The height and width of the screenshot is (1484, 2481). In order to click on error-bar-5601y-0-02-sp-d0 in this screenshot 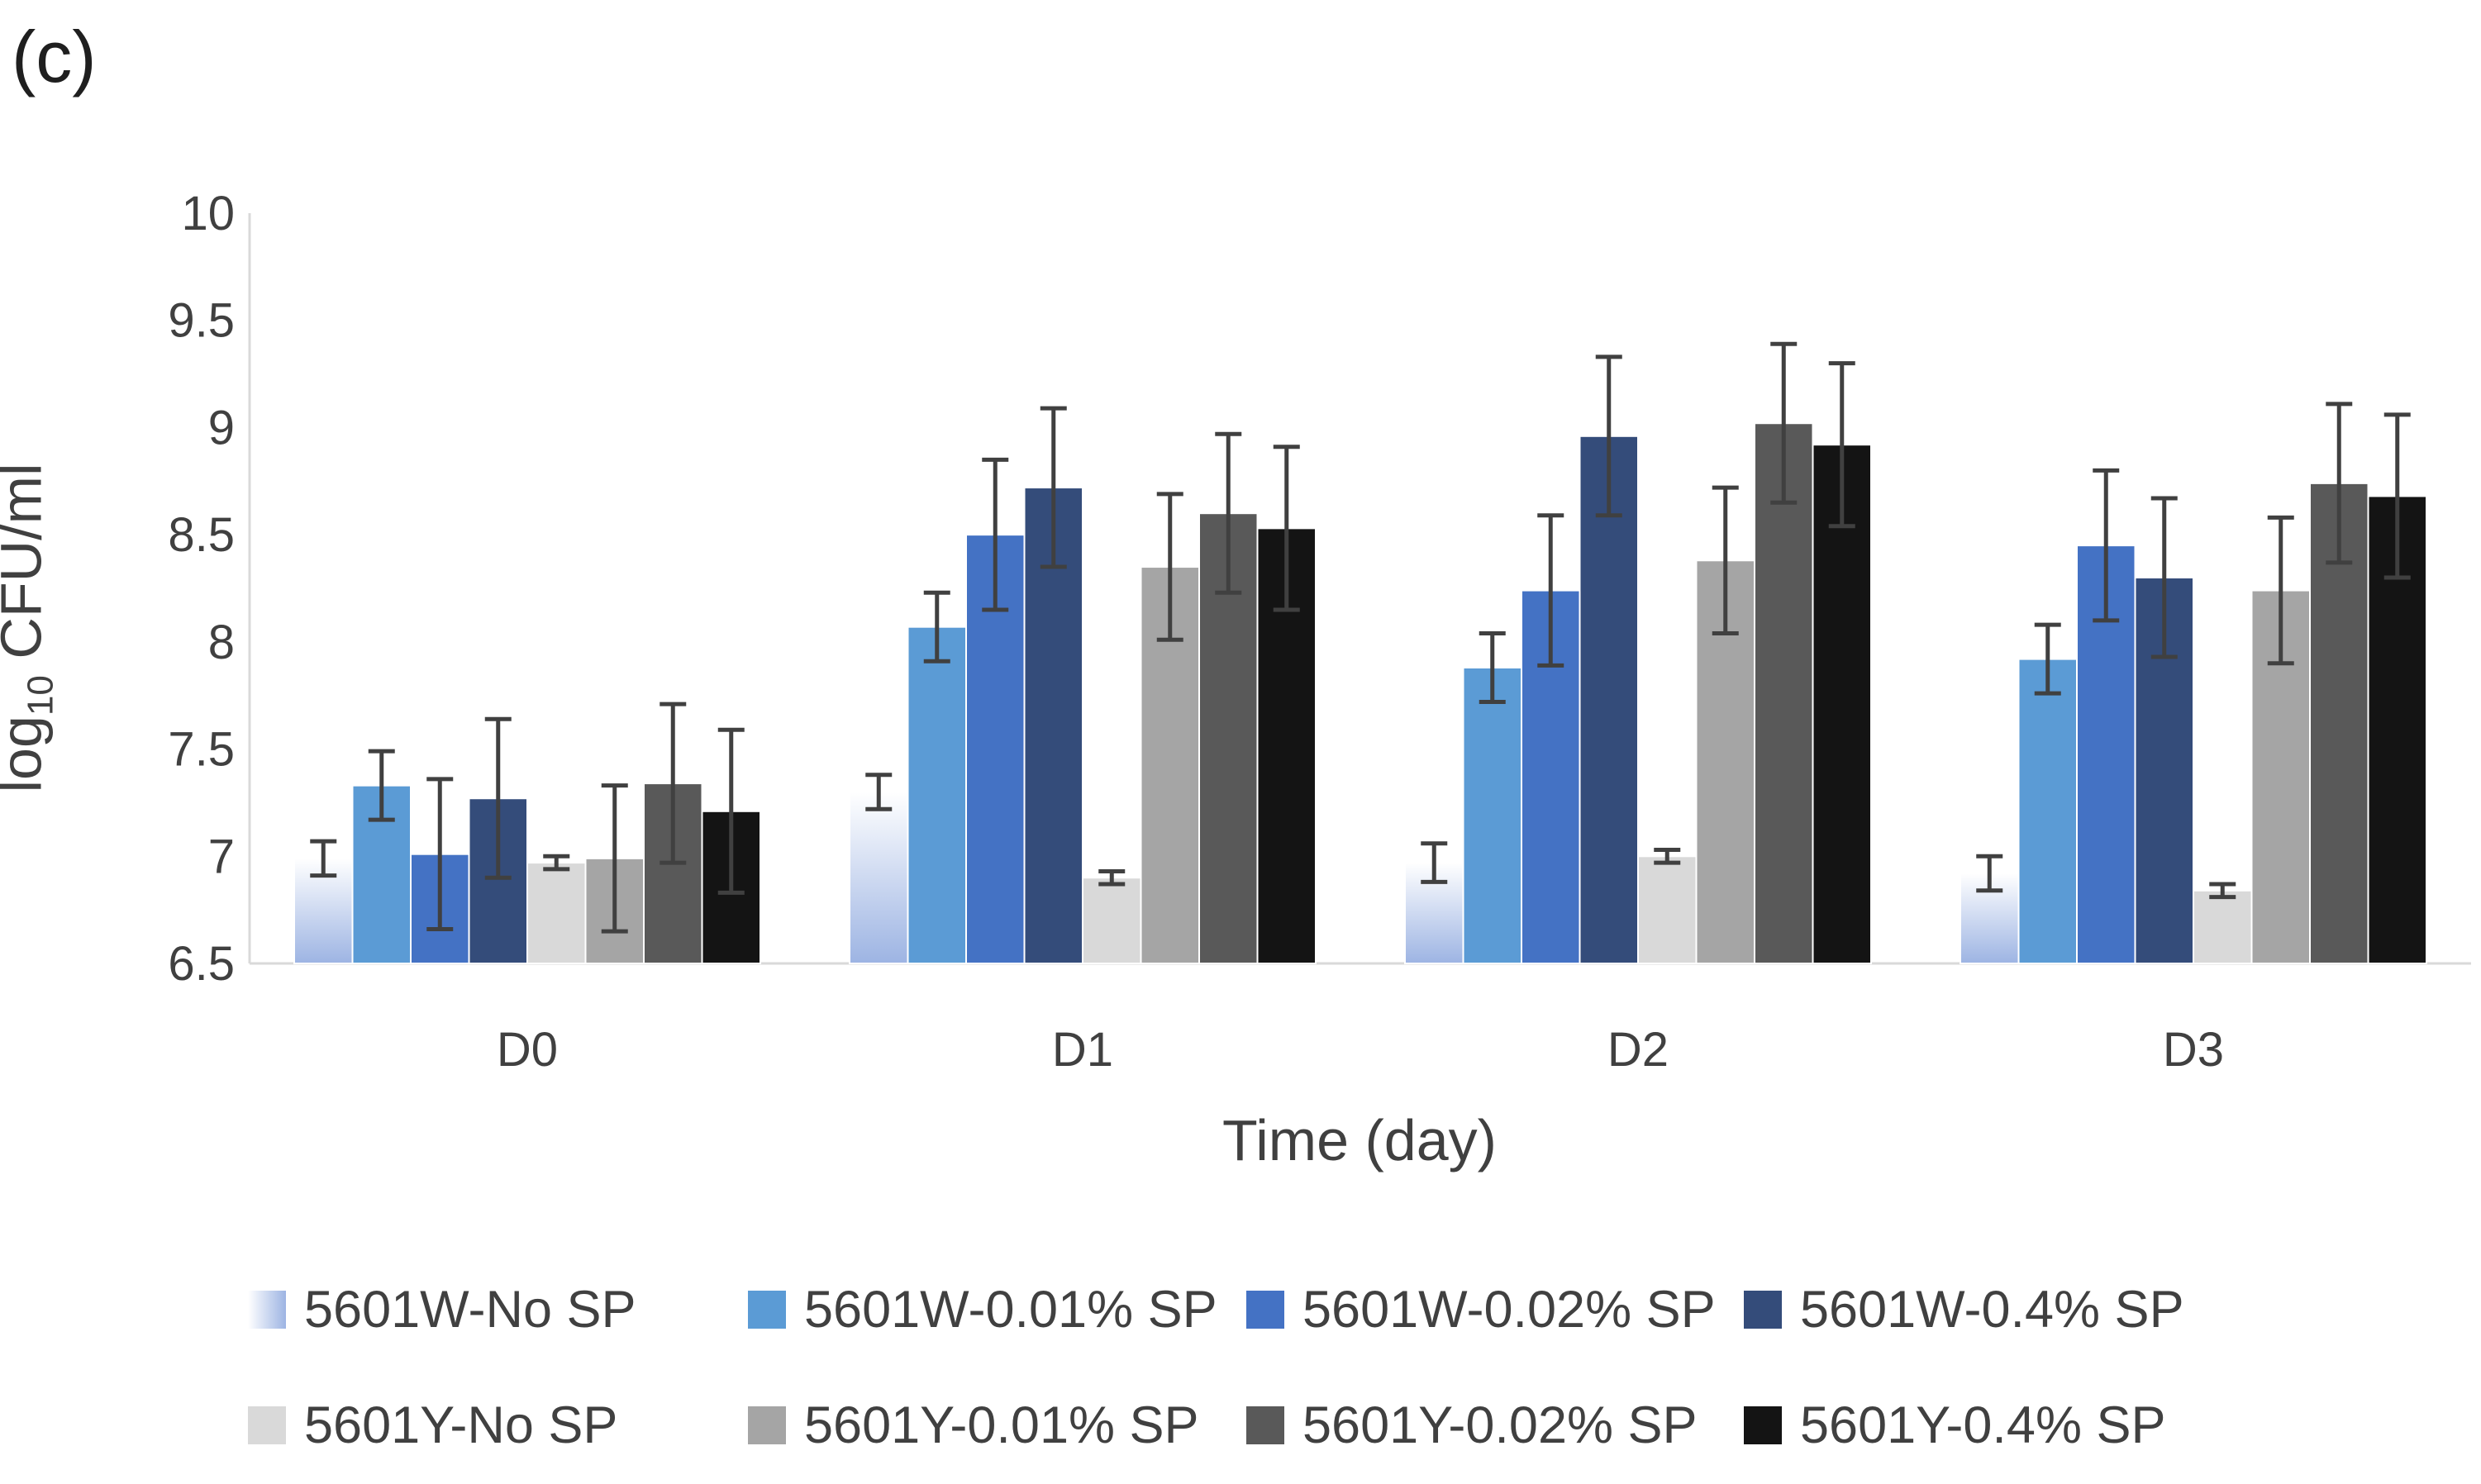, I will do `click(673, 783)`.